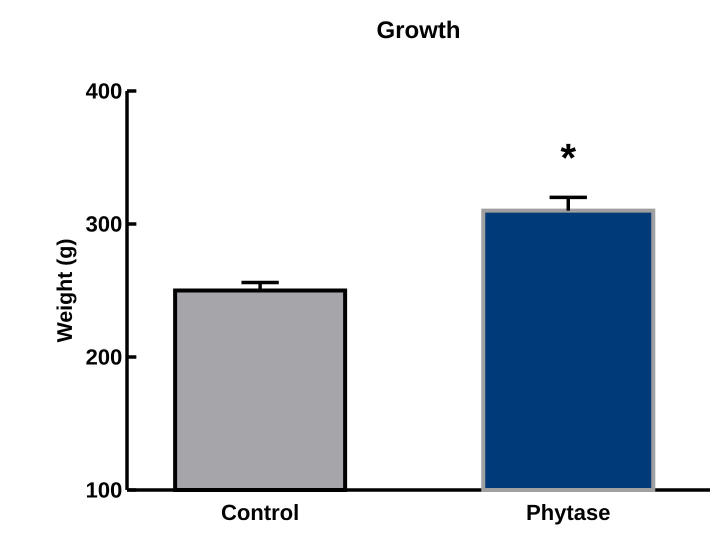 The width and height of the screenshot is (716, 541). What do you see at coordinates (569, 514) in the screenshot?
I see `x-tick-label: Phytase` at bounding box center [569, 514].